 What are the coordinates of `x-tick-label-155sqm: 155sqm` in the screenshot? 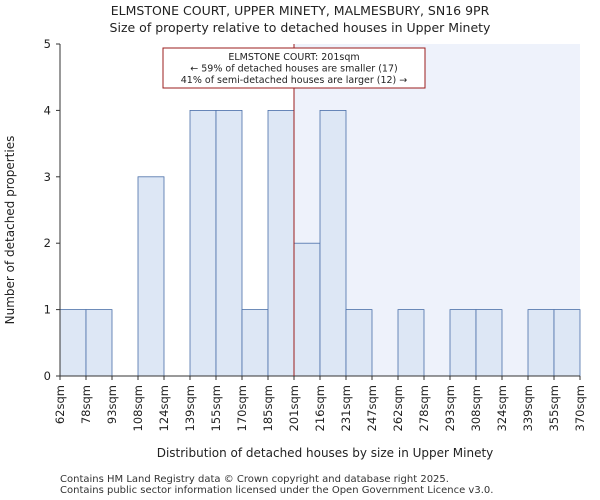 It's located at (216, 408).